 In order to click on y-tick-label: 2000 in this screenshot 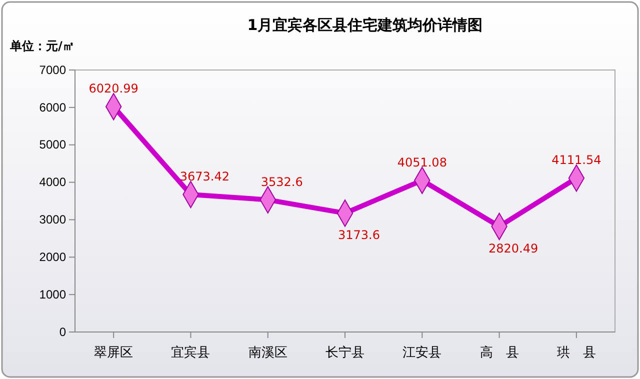, I will do `click(52, 257)`.